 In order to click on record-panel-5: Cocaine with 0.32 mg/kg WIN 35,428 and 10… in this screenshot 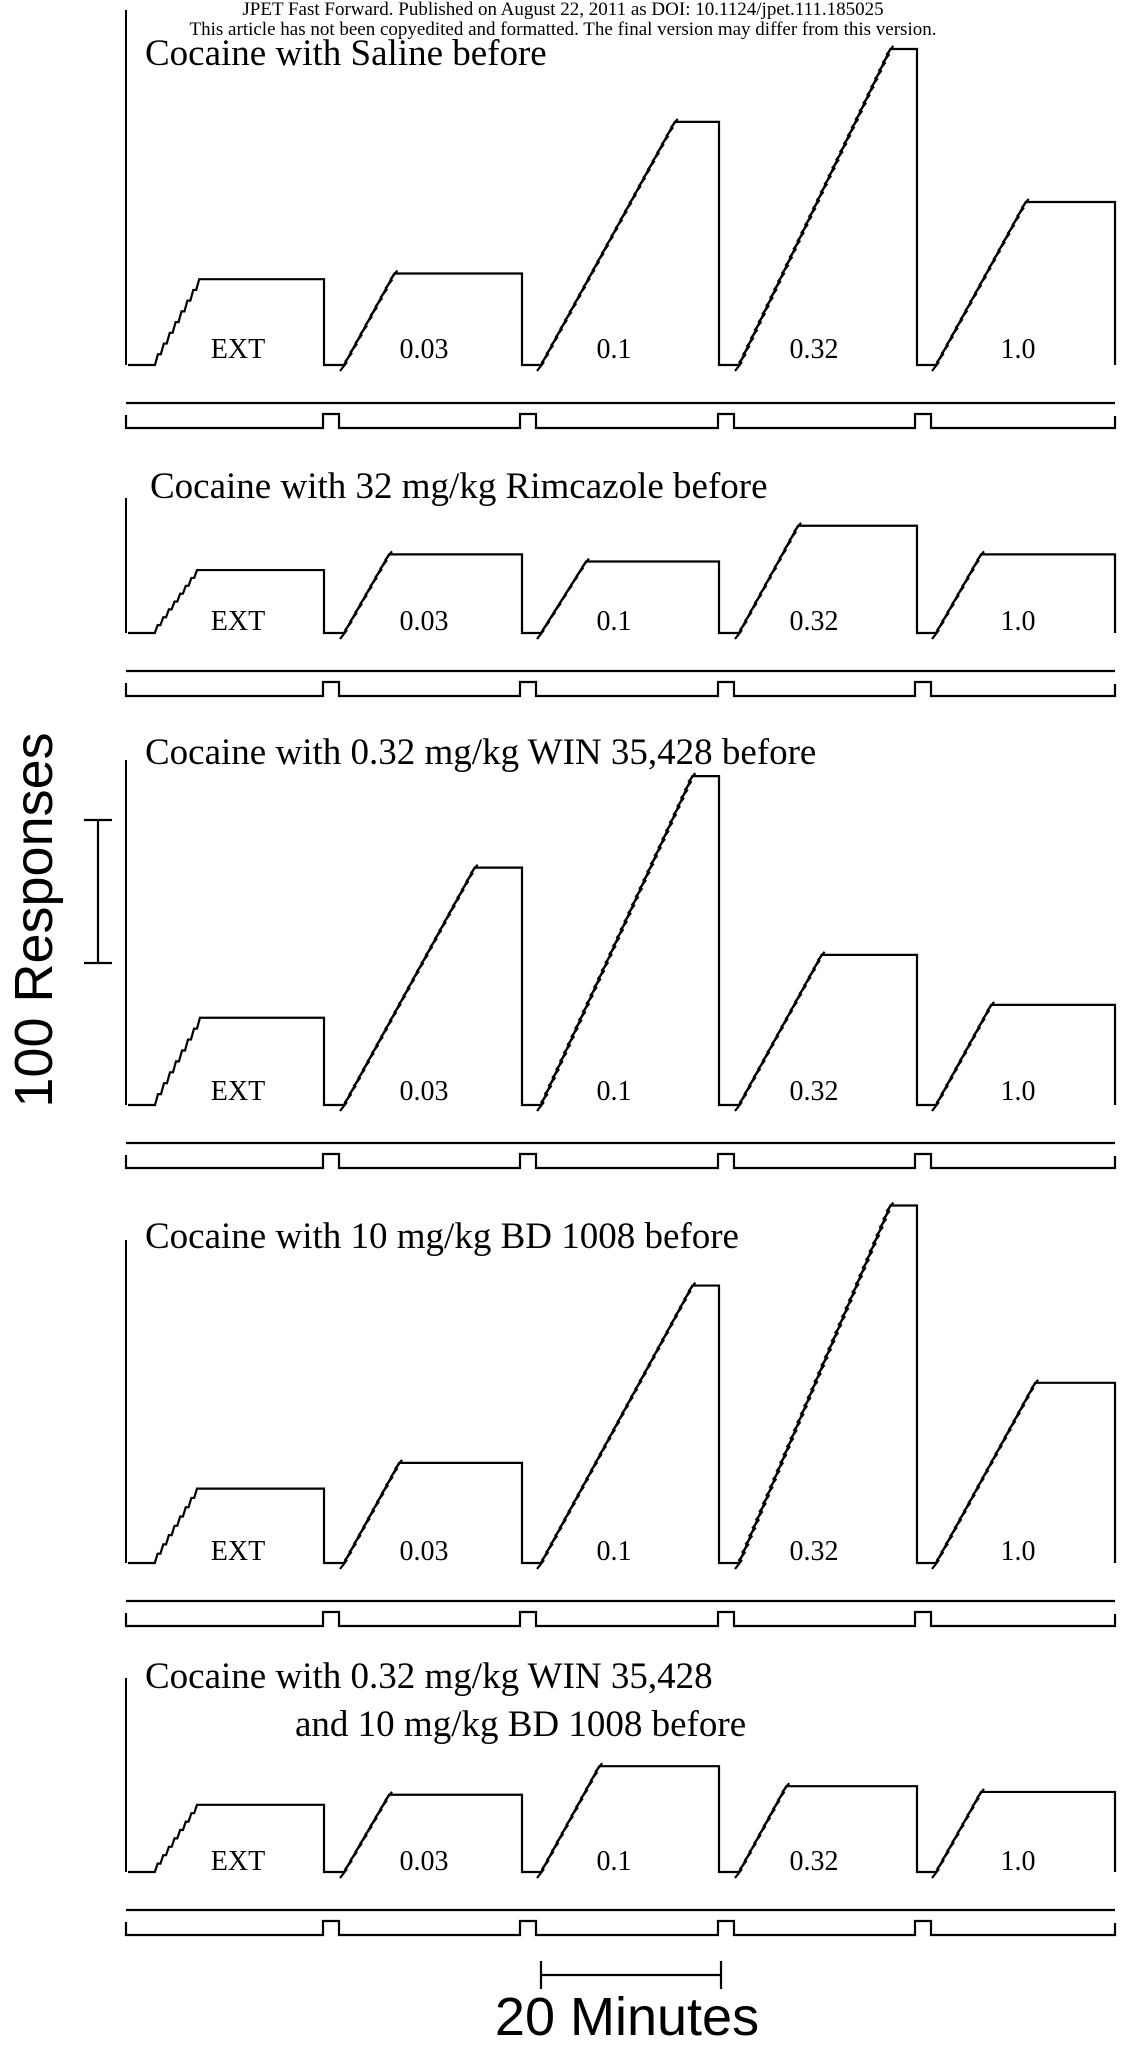, I will do `click(620, 1796)`.